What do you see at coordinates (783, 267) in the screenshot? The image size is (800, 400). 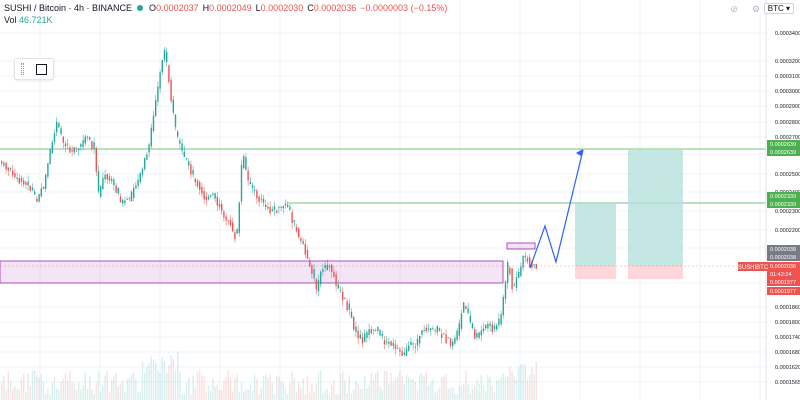 I see `price-tag-label: 0.0002036` at bounding box center [783, 267].